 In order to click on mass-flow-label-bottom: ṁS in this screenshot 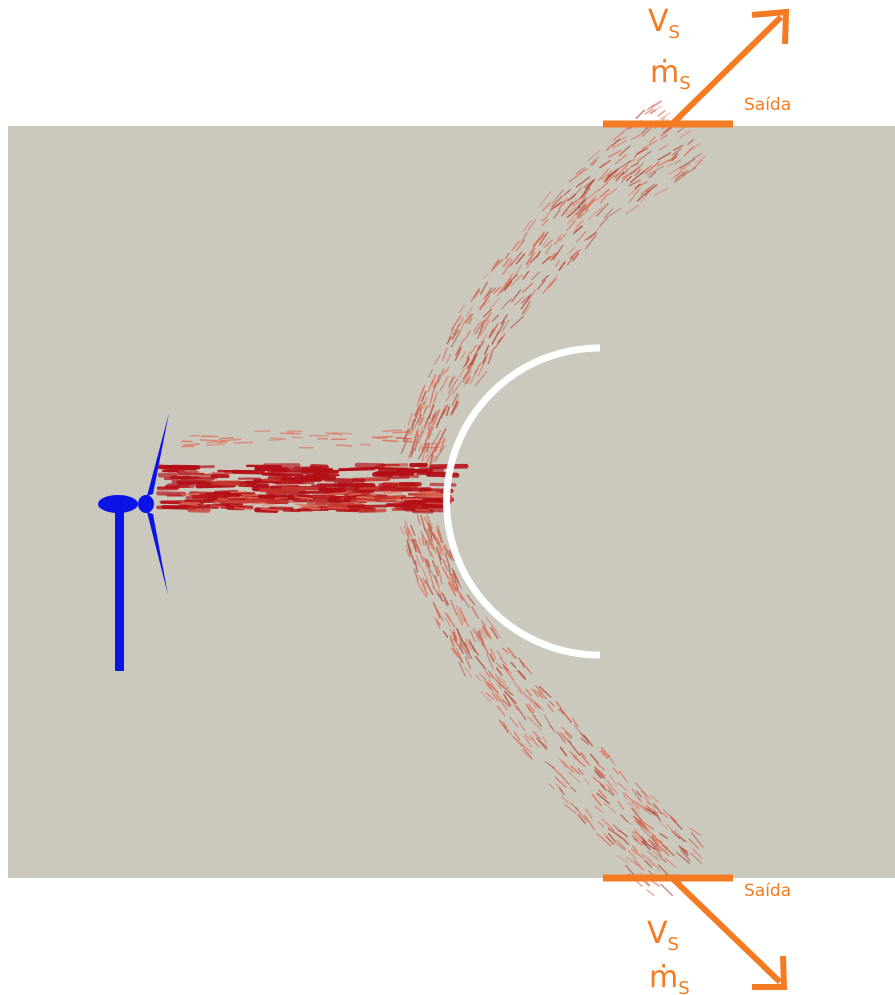, I will do `click(669, 977)`.